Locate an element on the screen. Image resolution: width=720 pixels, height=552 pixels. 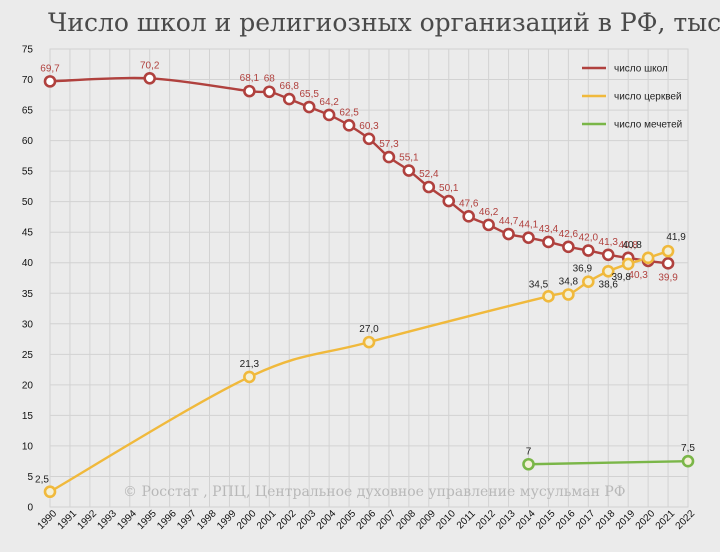
data-label-schools: 39,9 is located at coordinates (668, 277).